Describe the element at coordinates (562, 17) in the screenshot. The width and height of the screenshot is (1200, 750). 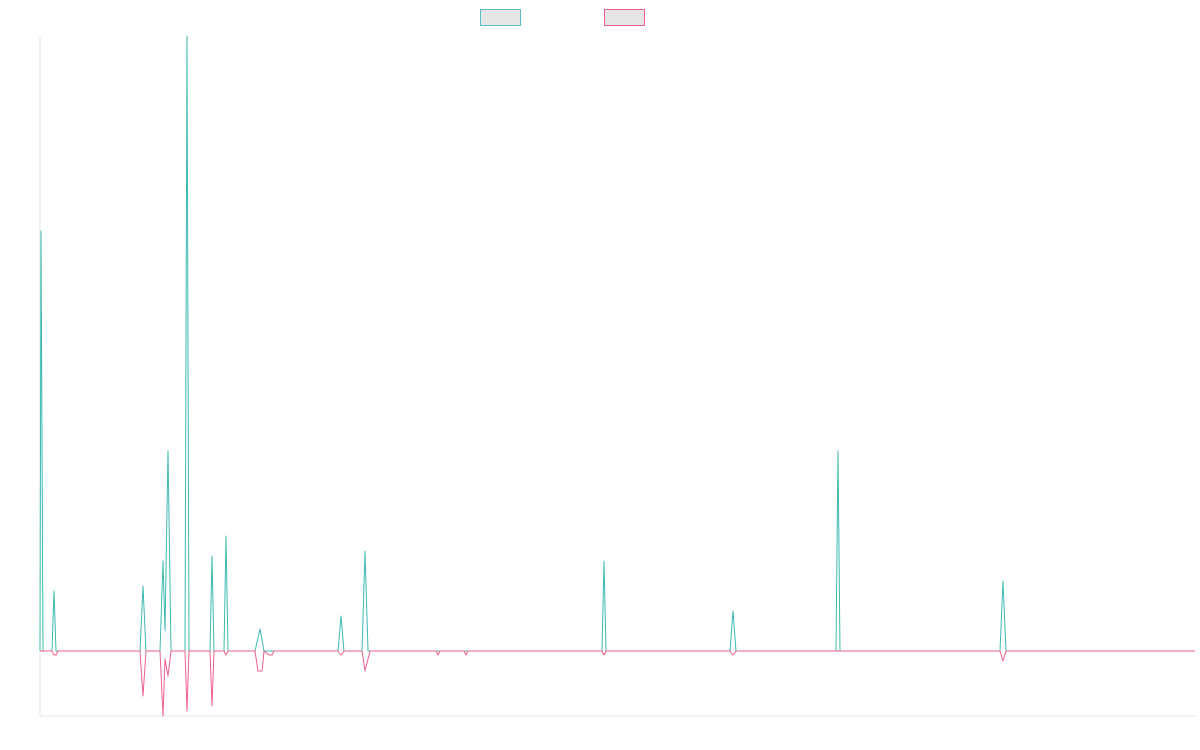
I see `legend` at that location.